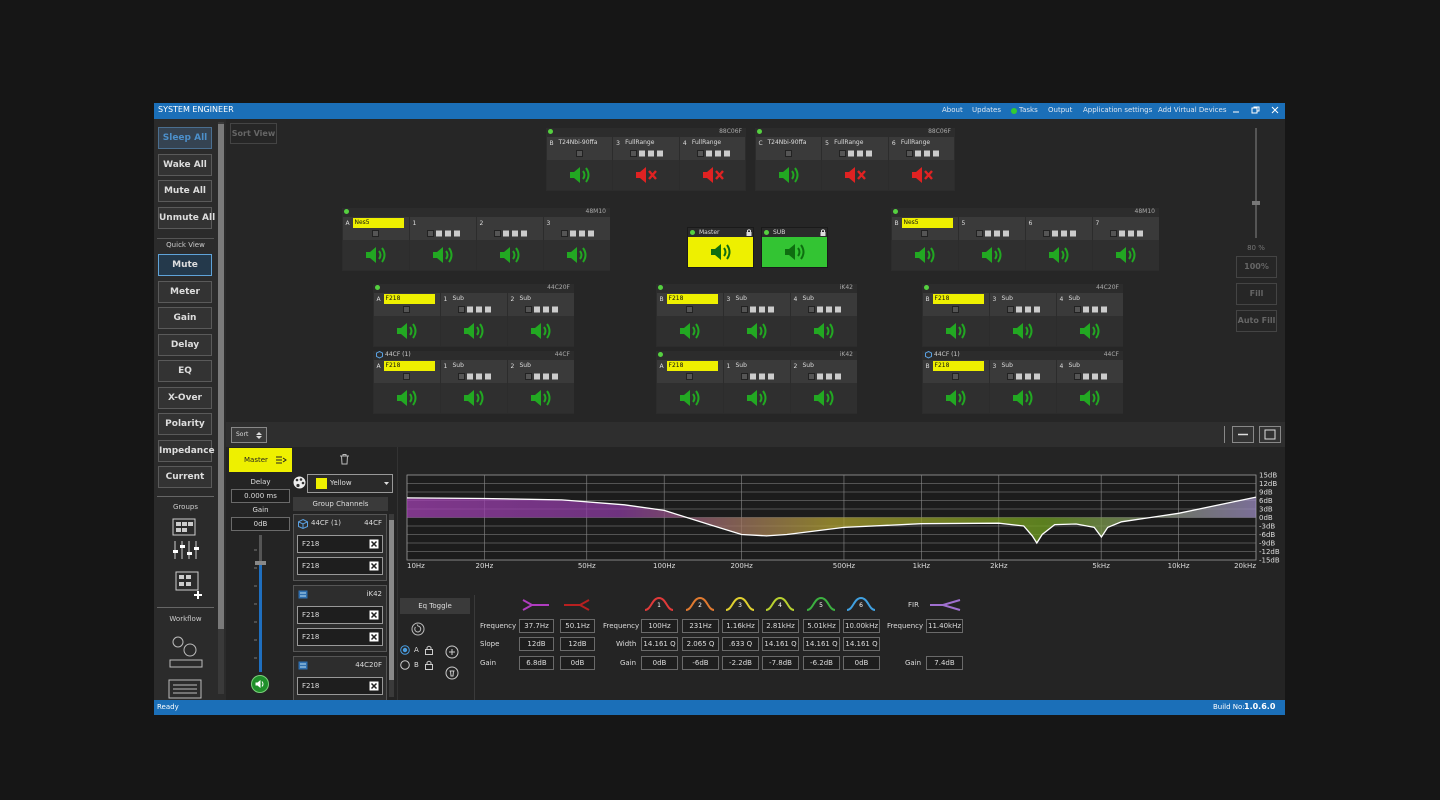 The width and height of the screenshot is (1440, 800). What do you see at coordinates (260, 524) in the screenshot?
I see `gain-value: 0dB` at bounding box center [260, 524].